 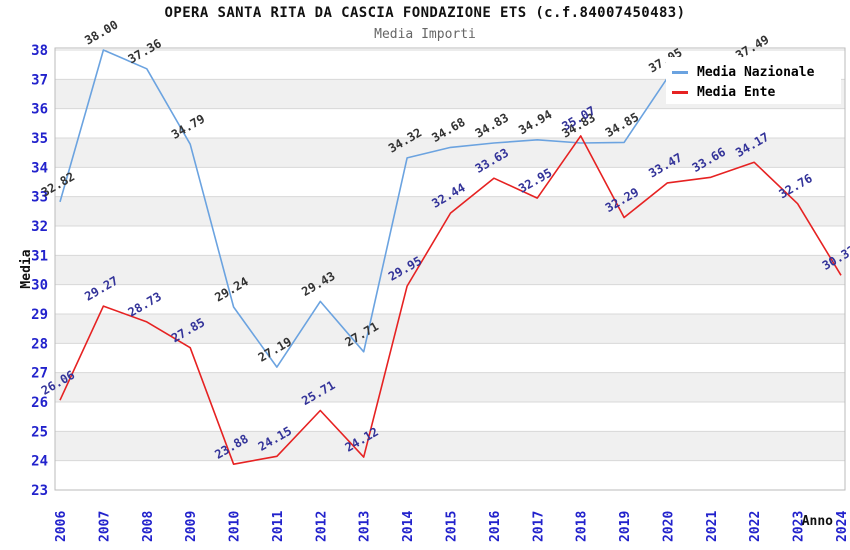 What do you see at coordinates (582, 526) in the screenshot?
I see `x-tick-label: 2018` at bounding box center [582, 526].